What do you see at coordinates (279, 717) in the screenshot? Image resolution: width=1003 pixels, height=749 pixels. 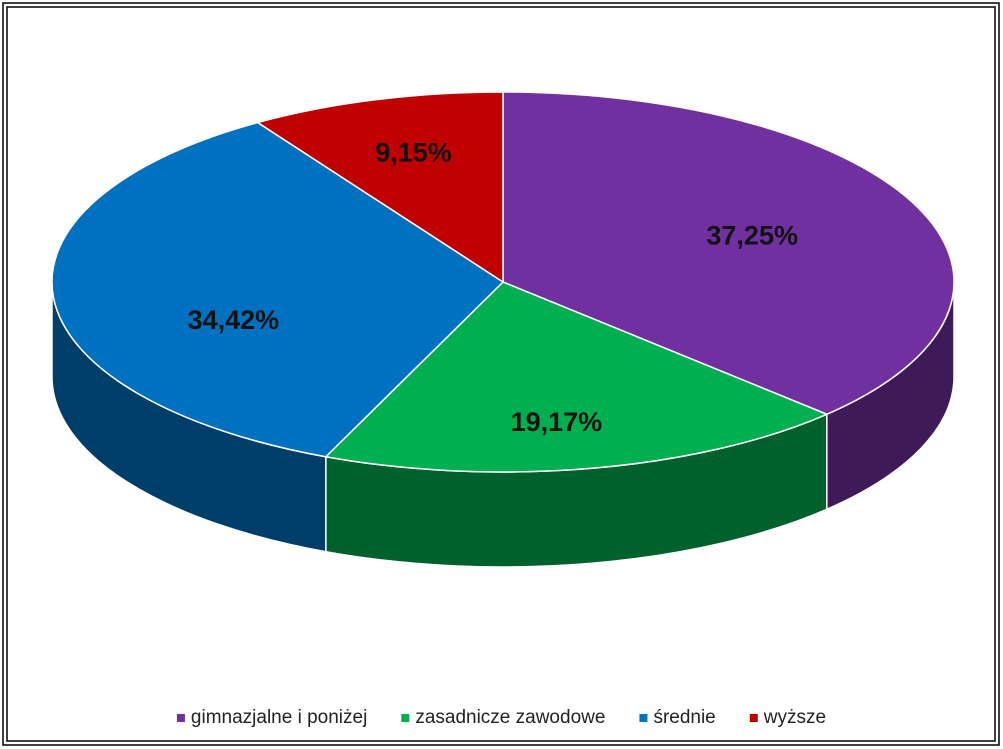 I see `legend-label: gimnazjalne i poniżej` at bounding box center [279, 717].